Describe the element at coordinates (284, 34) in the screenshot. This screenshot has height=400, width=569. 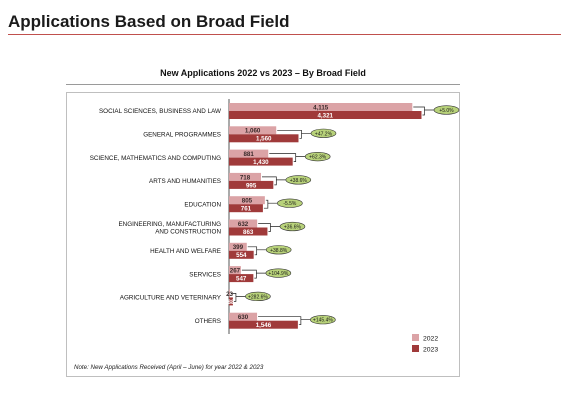
I see `title-divider` at that location.